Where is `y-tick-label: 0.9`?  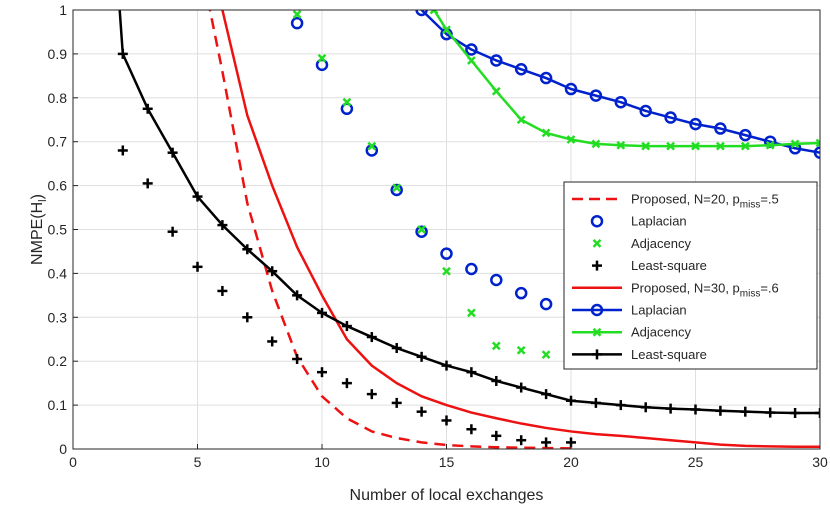
y-tick-label: 0.9 is located at coordinates (58, 54).